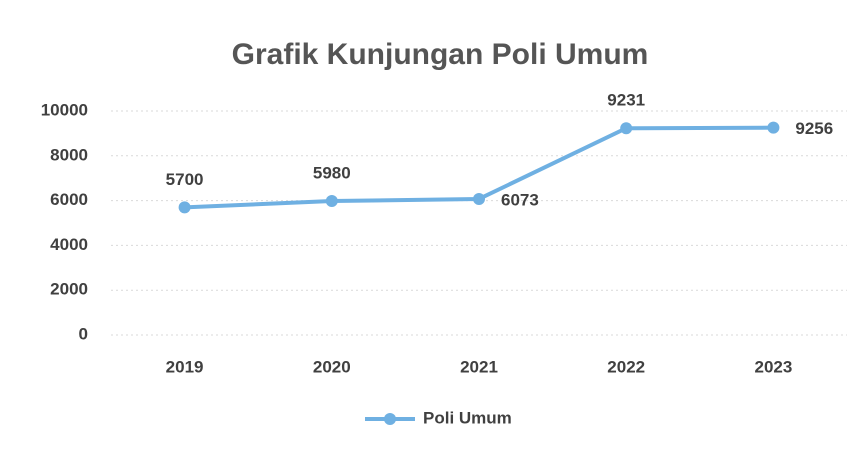 Image resolution: width=866 pixels, height=451 pixels. Describe the element at coordinates (467, 417) in the screenshot. I see `legend-label: Poli Umum` at that location.